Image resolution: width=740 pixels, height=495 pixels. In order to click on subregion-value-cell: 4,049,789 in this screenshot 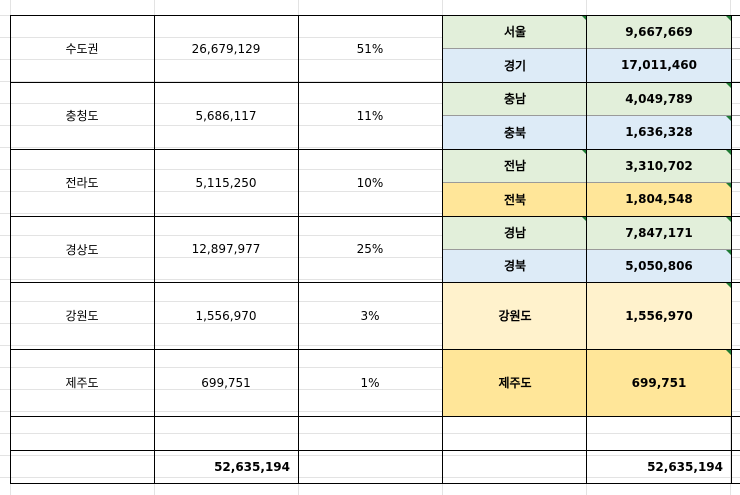, I will do `click(659, 98)`.